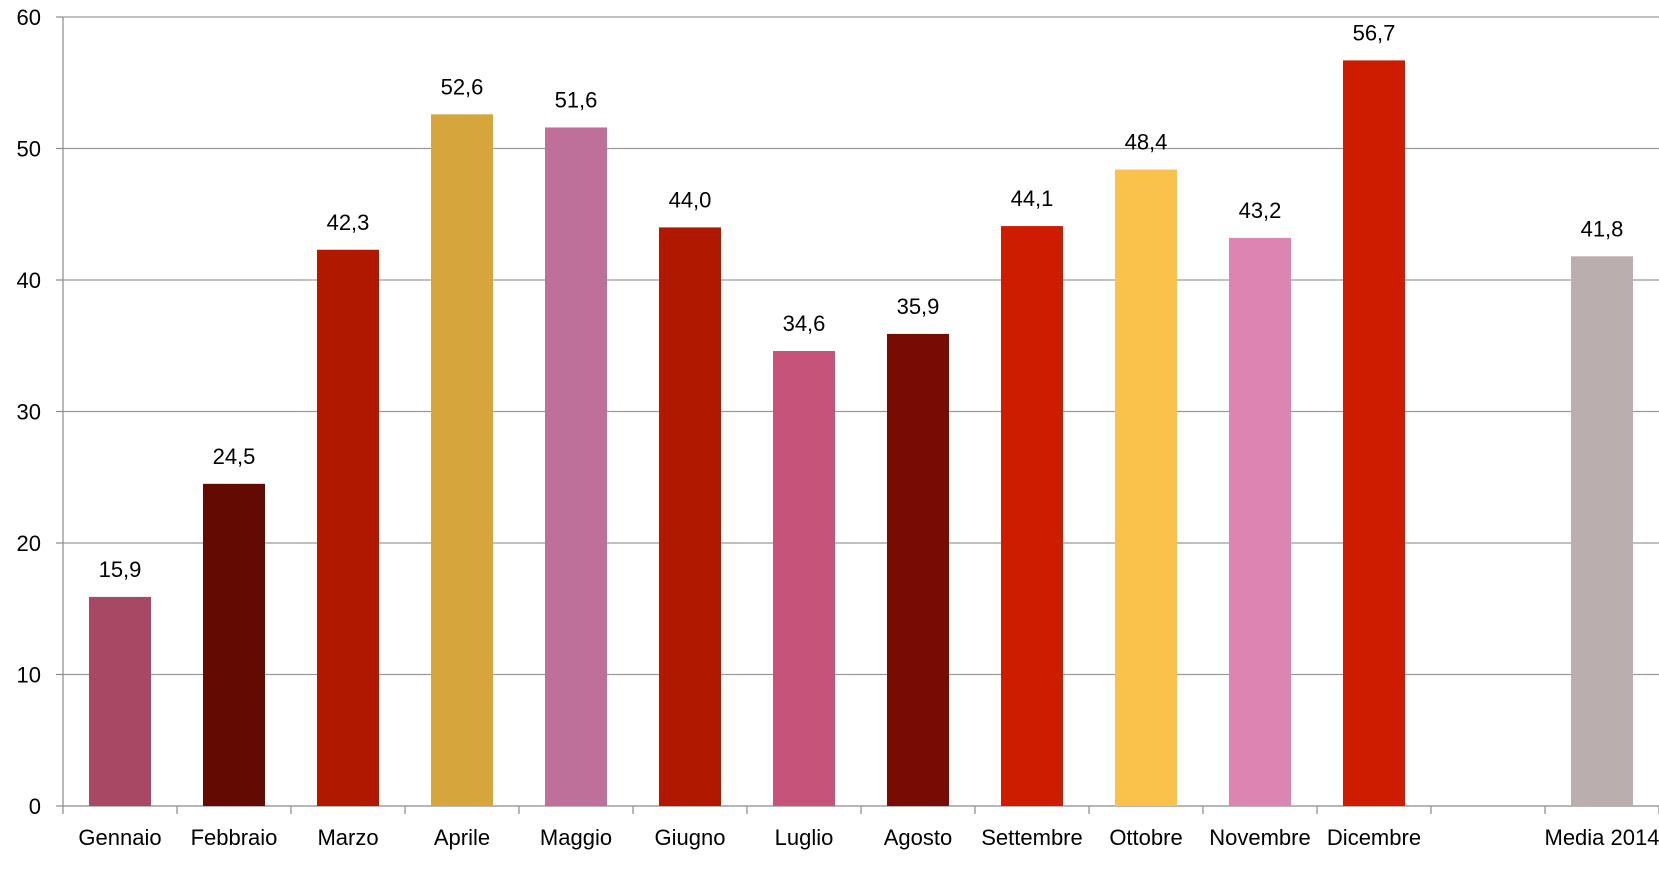 This screenshot has height=887, width=1659. Describe the element at coordinates (1259, 837) in the screenshot. I see `x-tick-label: Novembre` at that location.